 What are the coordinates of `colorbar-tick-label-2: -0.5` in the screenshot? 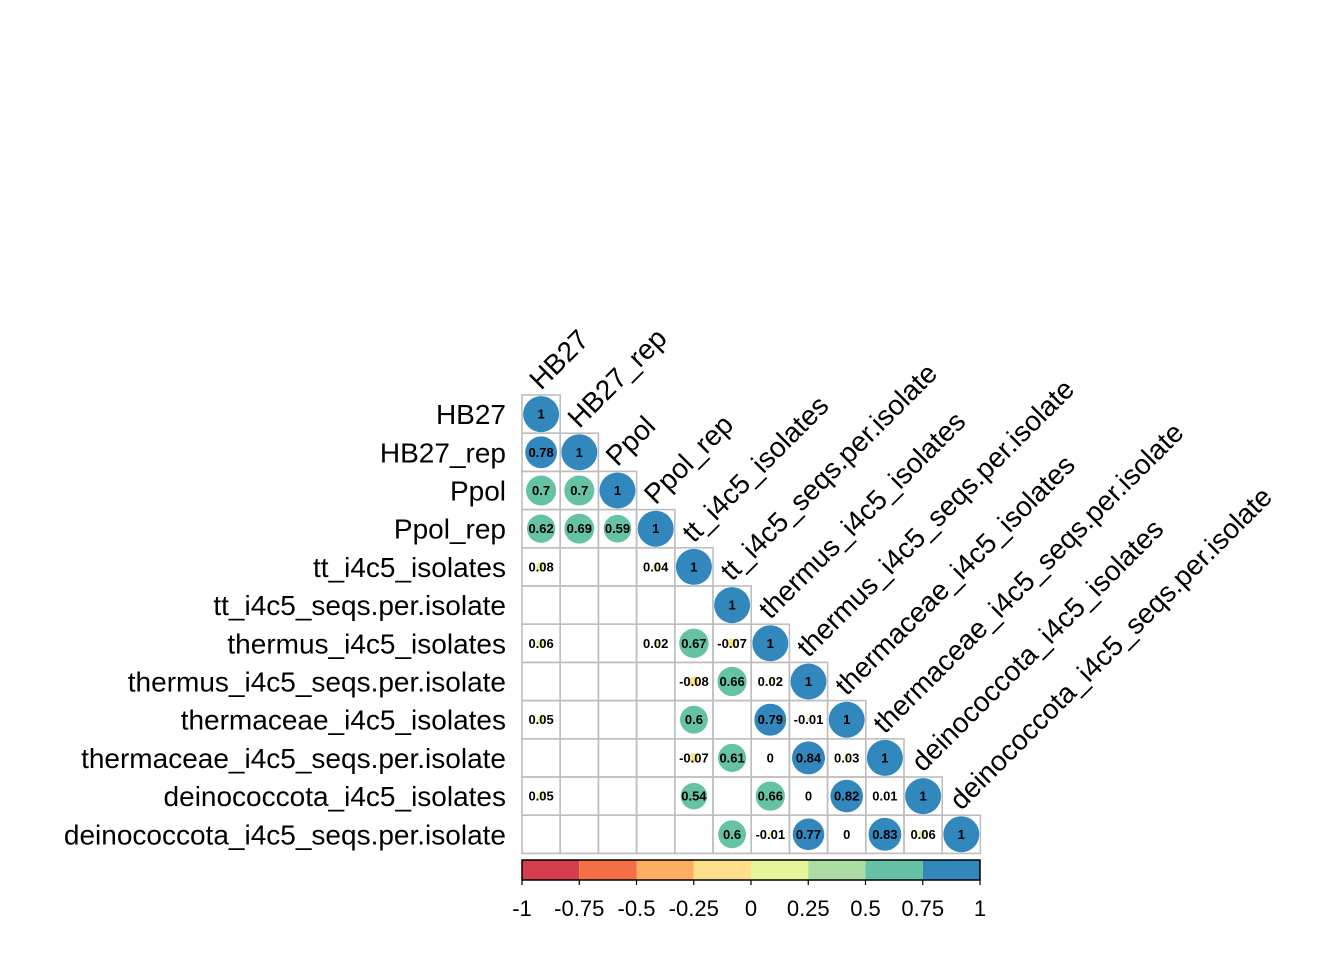 It's located at (637, 908).